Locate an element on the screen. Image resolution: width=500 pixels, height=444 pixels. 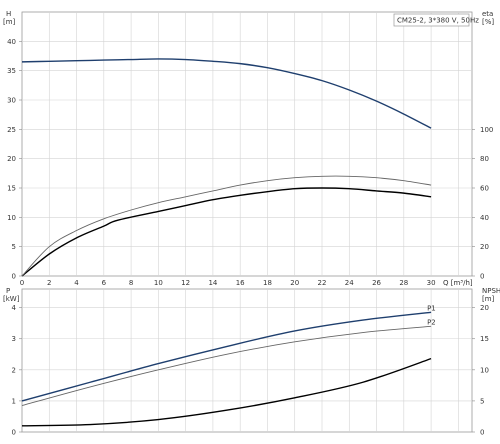
x-tick-label: 20 is located at coordinates (294, 283).